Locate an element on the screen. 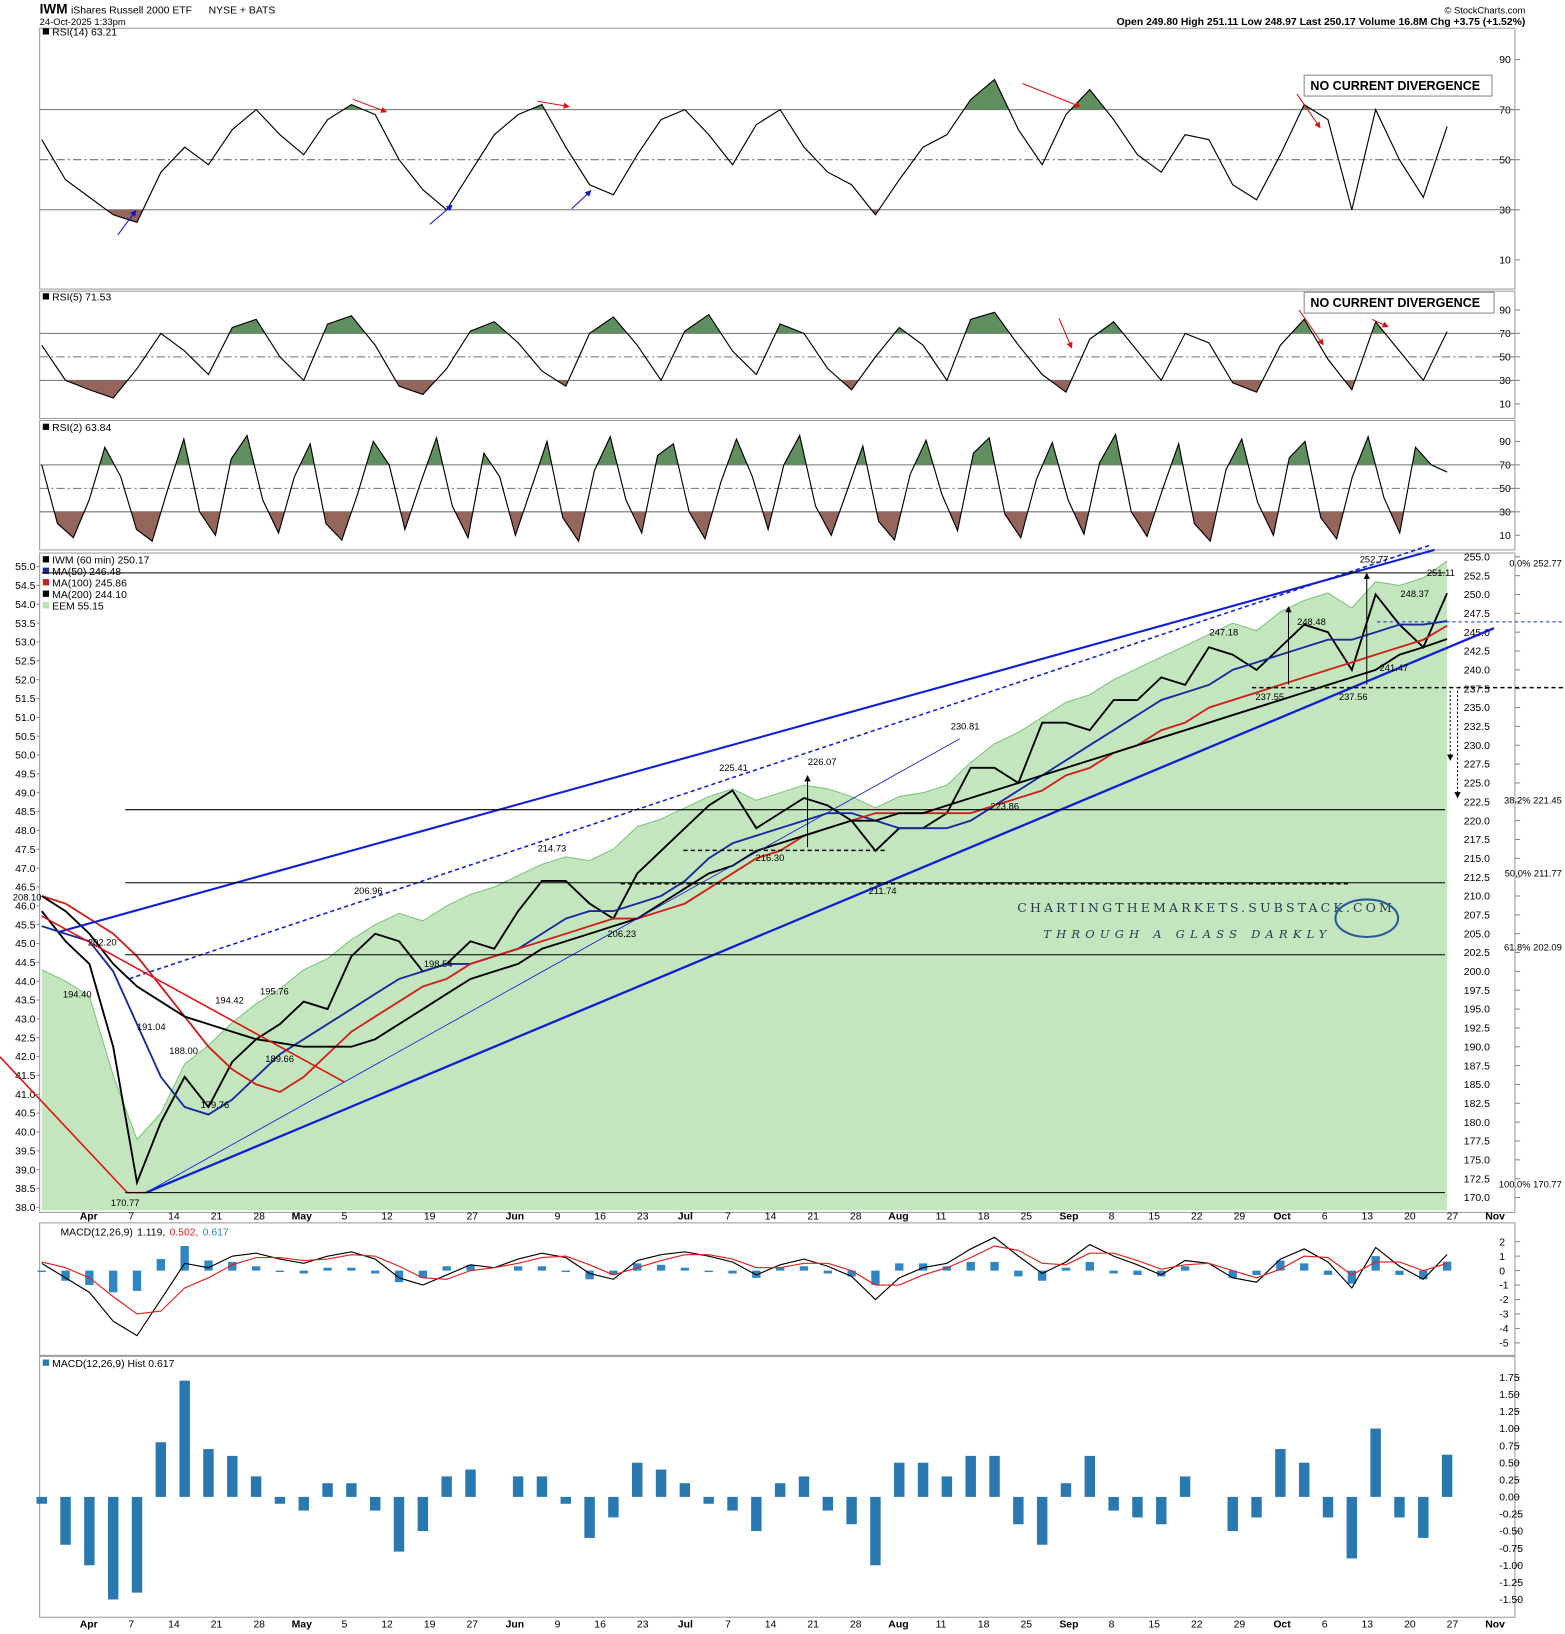 The image size is (1565, 1634). y-tick-label: 44.5 is located at coordinates (25, 963).